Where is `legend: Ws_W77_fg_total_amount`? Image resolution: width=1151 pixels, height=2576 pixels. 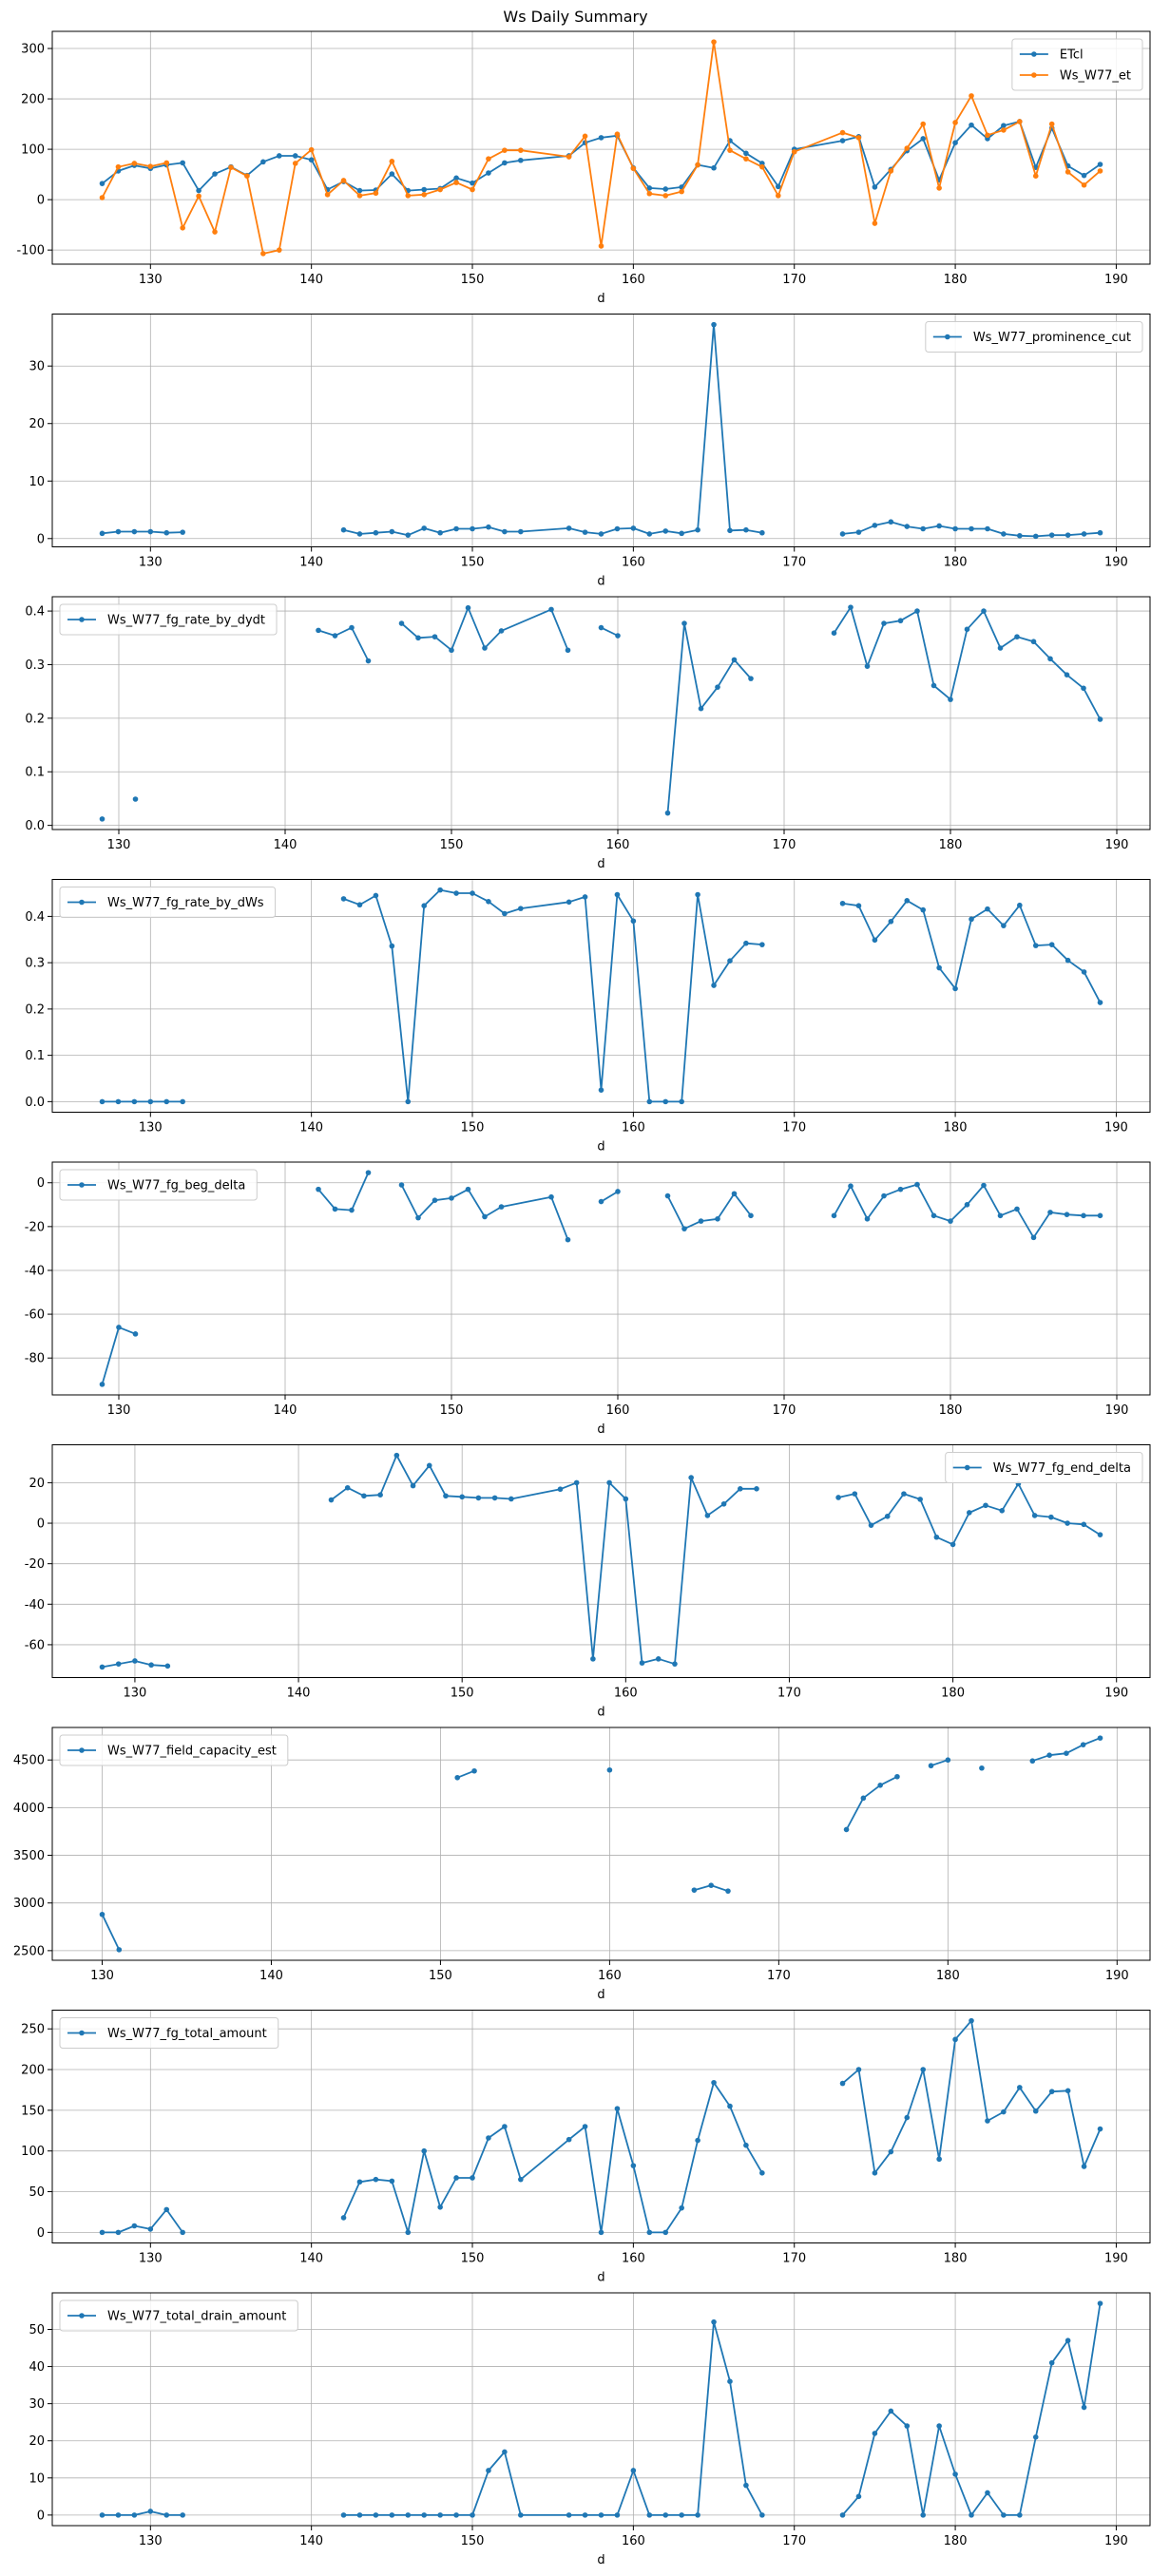
legend: Ws_W77_fg_total_amount is located at coordinates (169, 2033).